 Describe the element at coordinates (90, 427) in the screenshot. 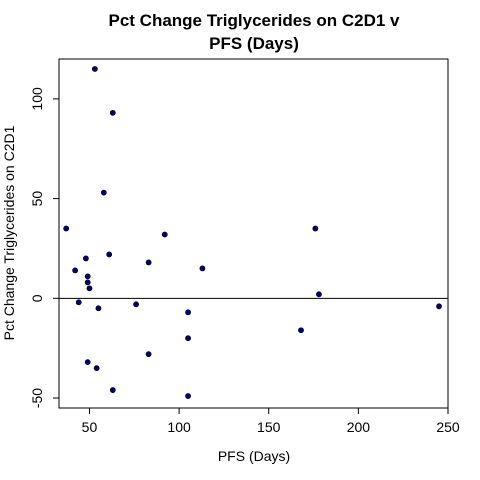

I see `x-tick-label: 50` at that location.